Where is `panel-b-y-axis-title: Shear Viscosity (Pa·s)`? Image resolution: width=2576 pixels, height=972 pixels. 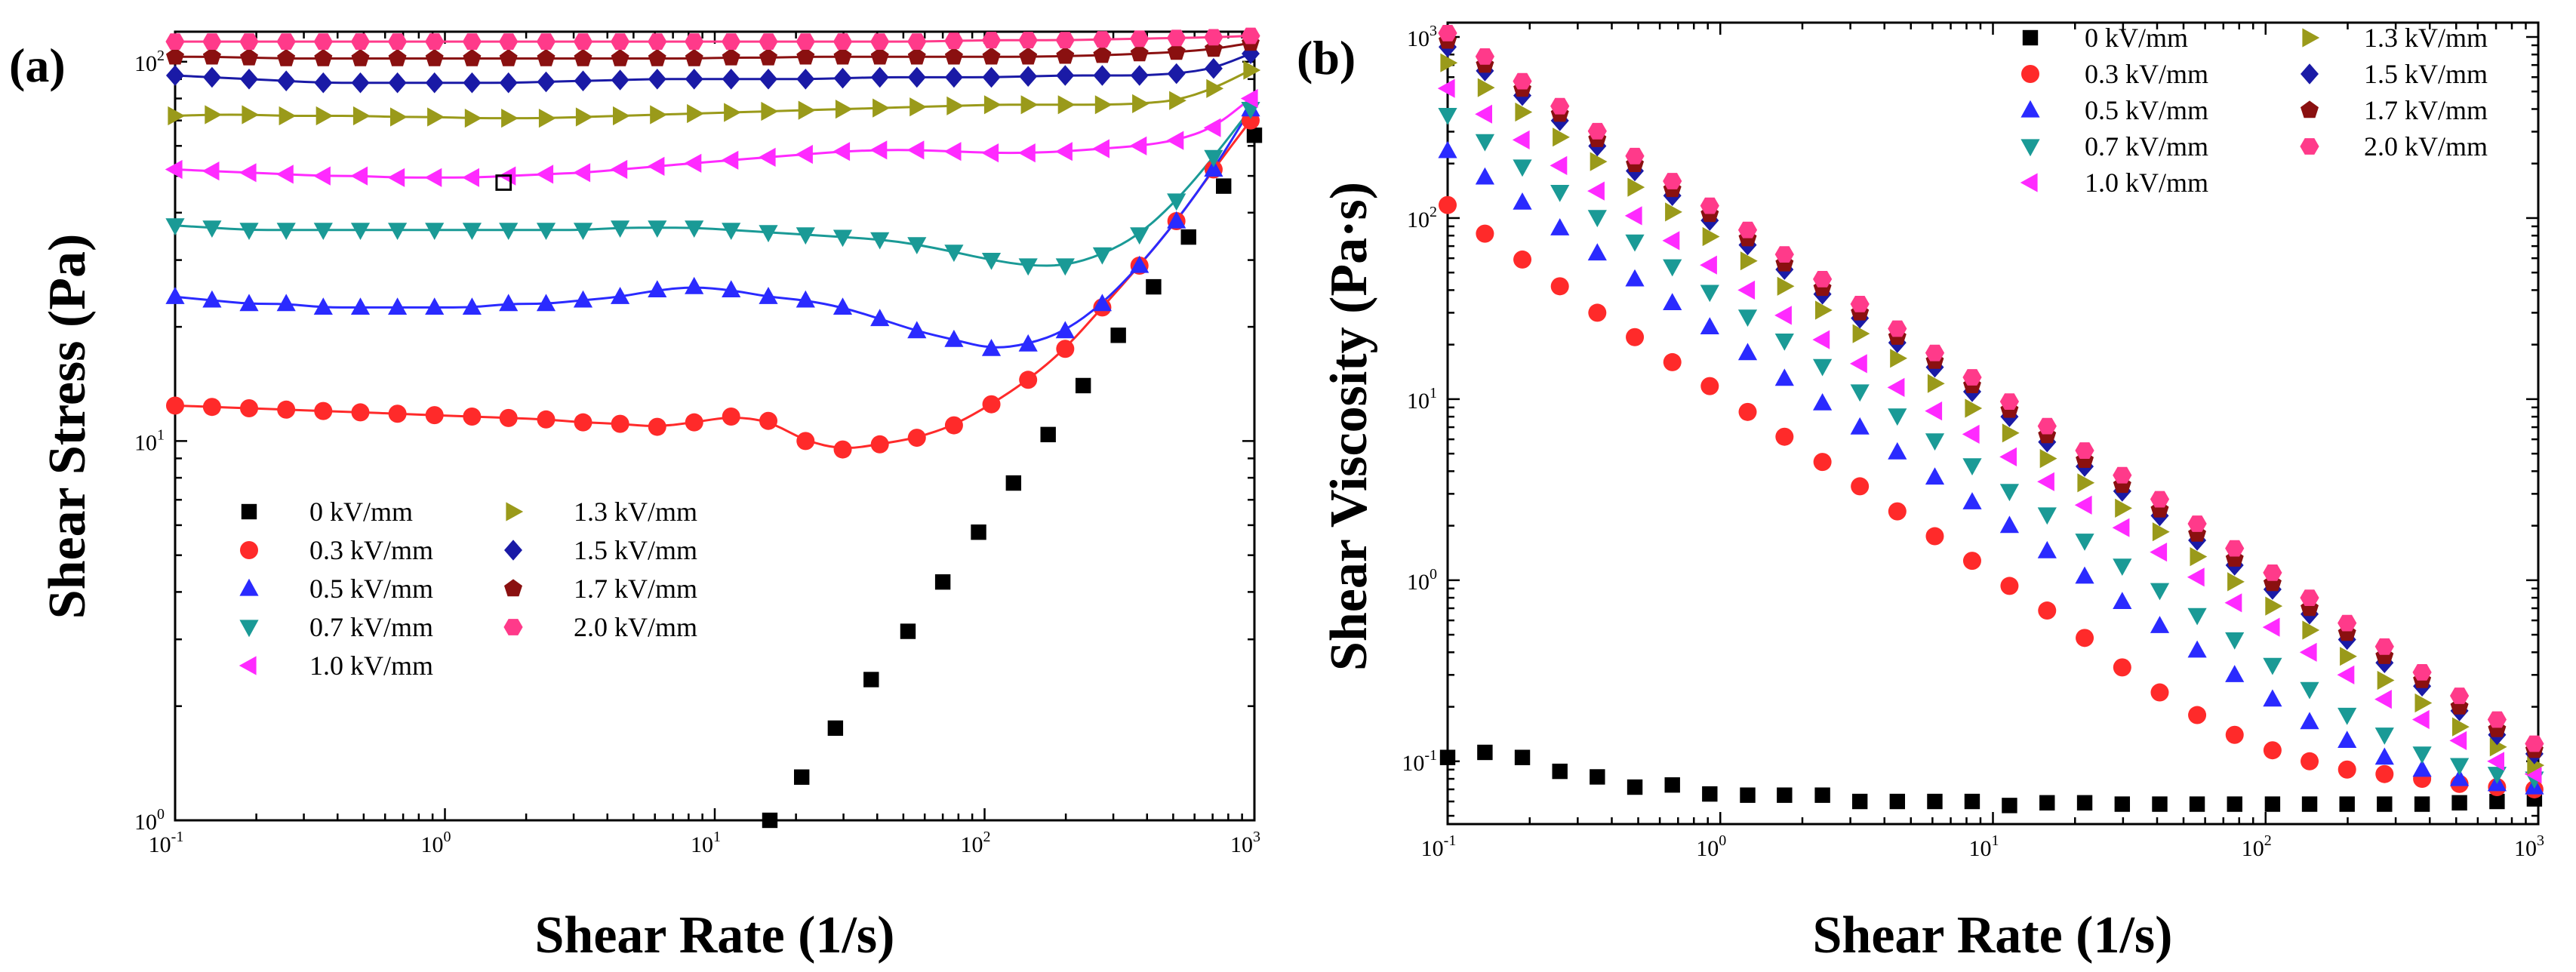 panel-b-y-axis-title: Shear Viscosity (Pa·s) is located at coordinates (1349, 426).